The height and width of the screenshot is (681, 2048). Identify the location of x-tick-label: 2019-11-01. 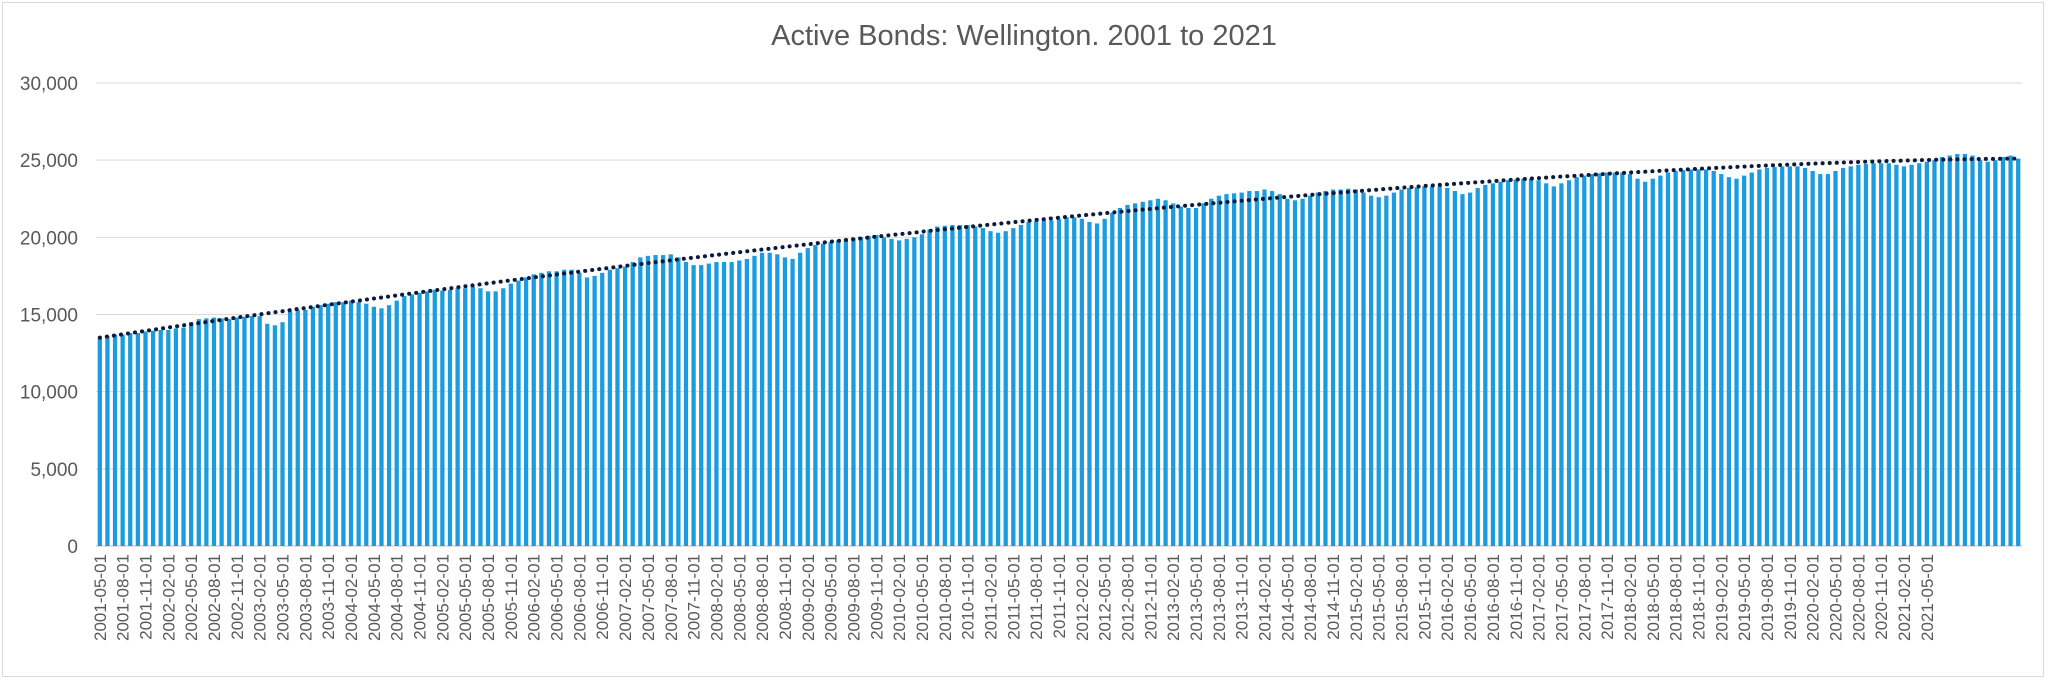
(1790, 597).